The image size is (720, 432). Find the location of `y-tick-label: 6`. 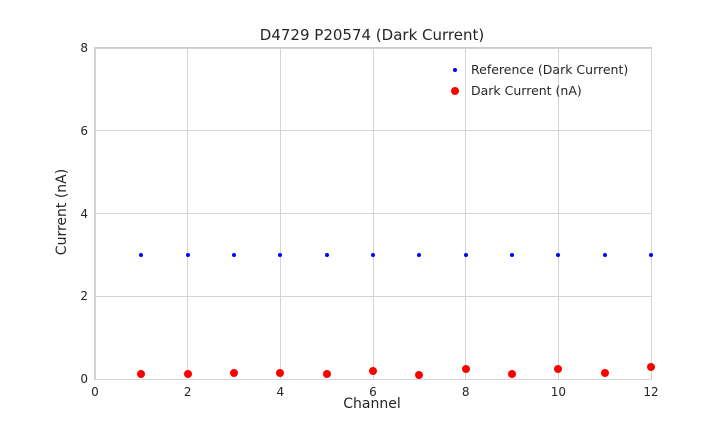

y-tick-label: 6 is located at coordinates (84, 130).